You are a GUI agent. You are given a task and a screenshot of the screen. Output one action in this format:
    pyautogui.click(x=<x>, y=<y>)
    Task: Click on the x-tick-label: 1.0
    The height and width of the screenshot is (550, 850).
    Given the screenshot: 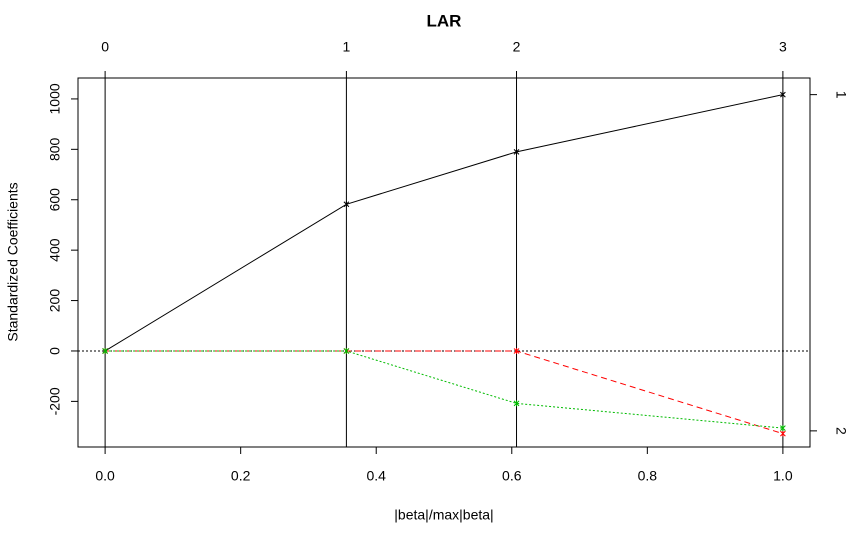 What is the action you would take?
    pyautogui.click(x=783, y=476)
    